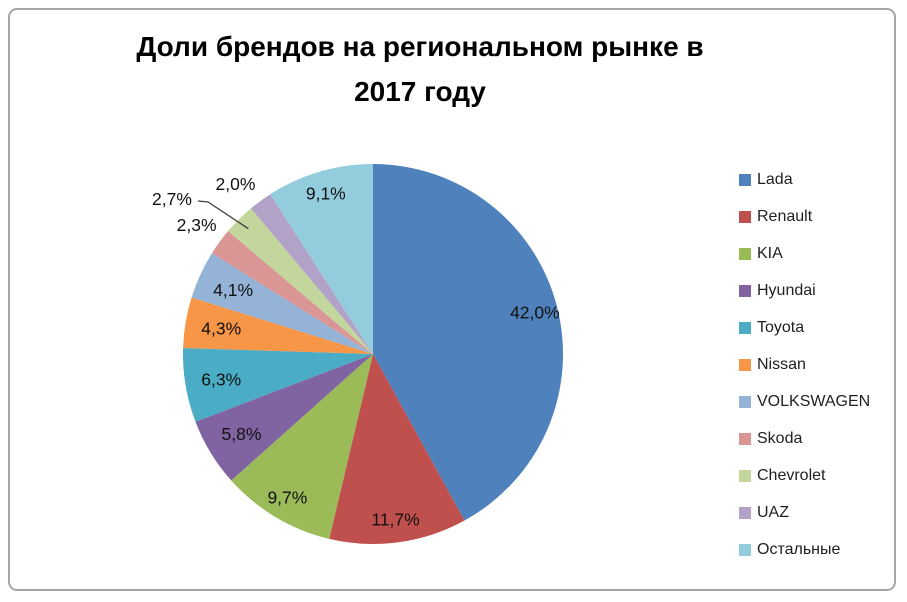 This screenshot has width=907, height=602. Describe the element at coordinates (791, 475) in the screenshot. I see `legend-label: Chevrolet` at that location.